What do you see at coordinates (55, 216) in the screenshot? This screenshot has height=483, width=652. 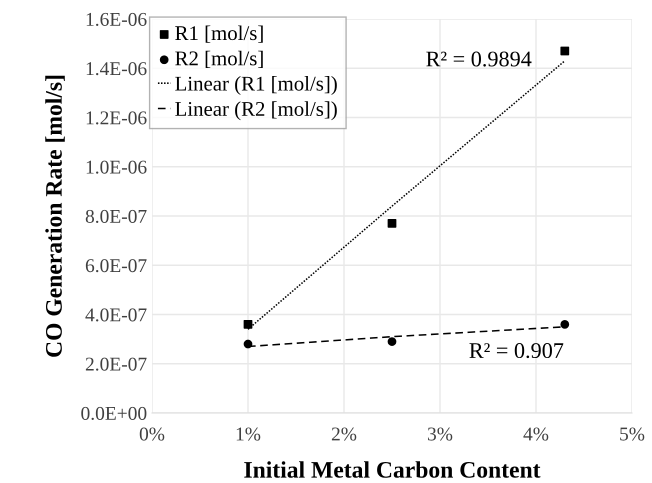 I see `y-axis-title: CO Generation Rate [mol/s]` at bounding box center [55, 216].